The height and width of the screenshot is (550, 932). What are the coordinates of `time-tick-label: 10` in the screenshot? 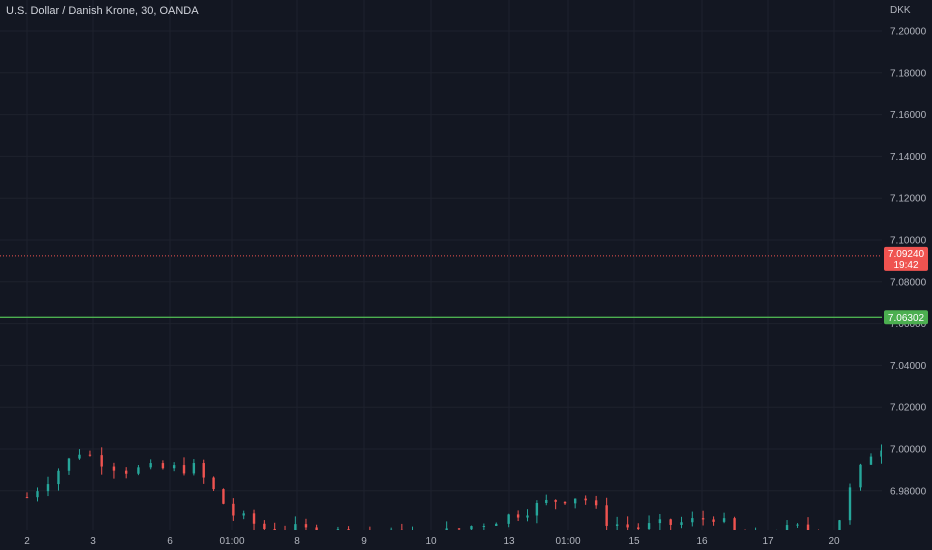 It's located at (431, 541).